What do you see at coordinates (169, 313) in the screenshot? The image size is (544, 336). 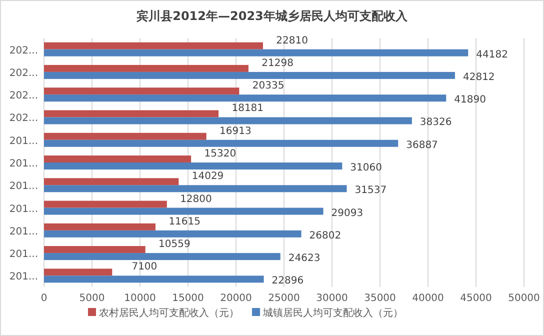 I see `legend-label: 农村居民人均可支配收入（元）` at bounding box center [169, 313].